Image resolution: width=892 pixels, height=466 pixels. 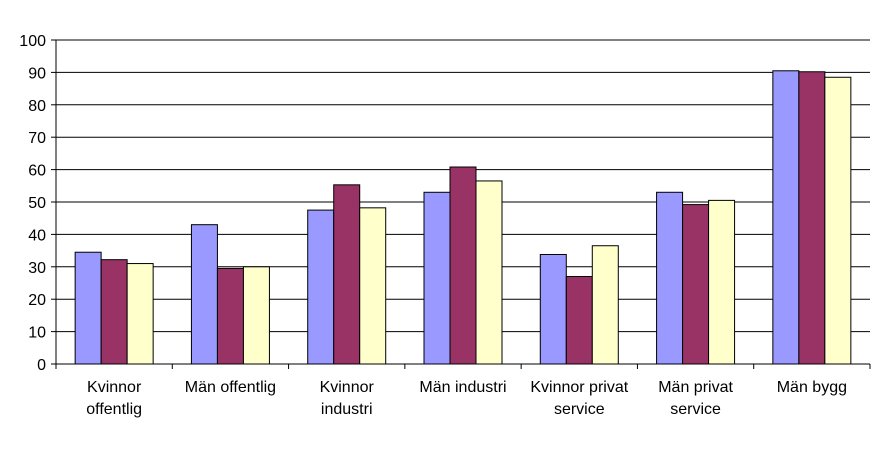 What do you see at coordinates (579, 387) in the screenshot?
I see `x-category-label: Kvinnor privat` at bounding box center [579, 387].